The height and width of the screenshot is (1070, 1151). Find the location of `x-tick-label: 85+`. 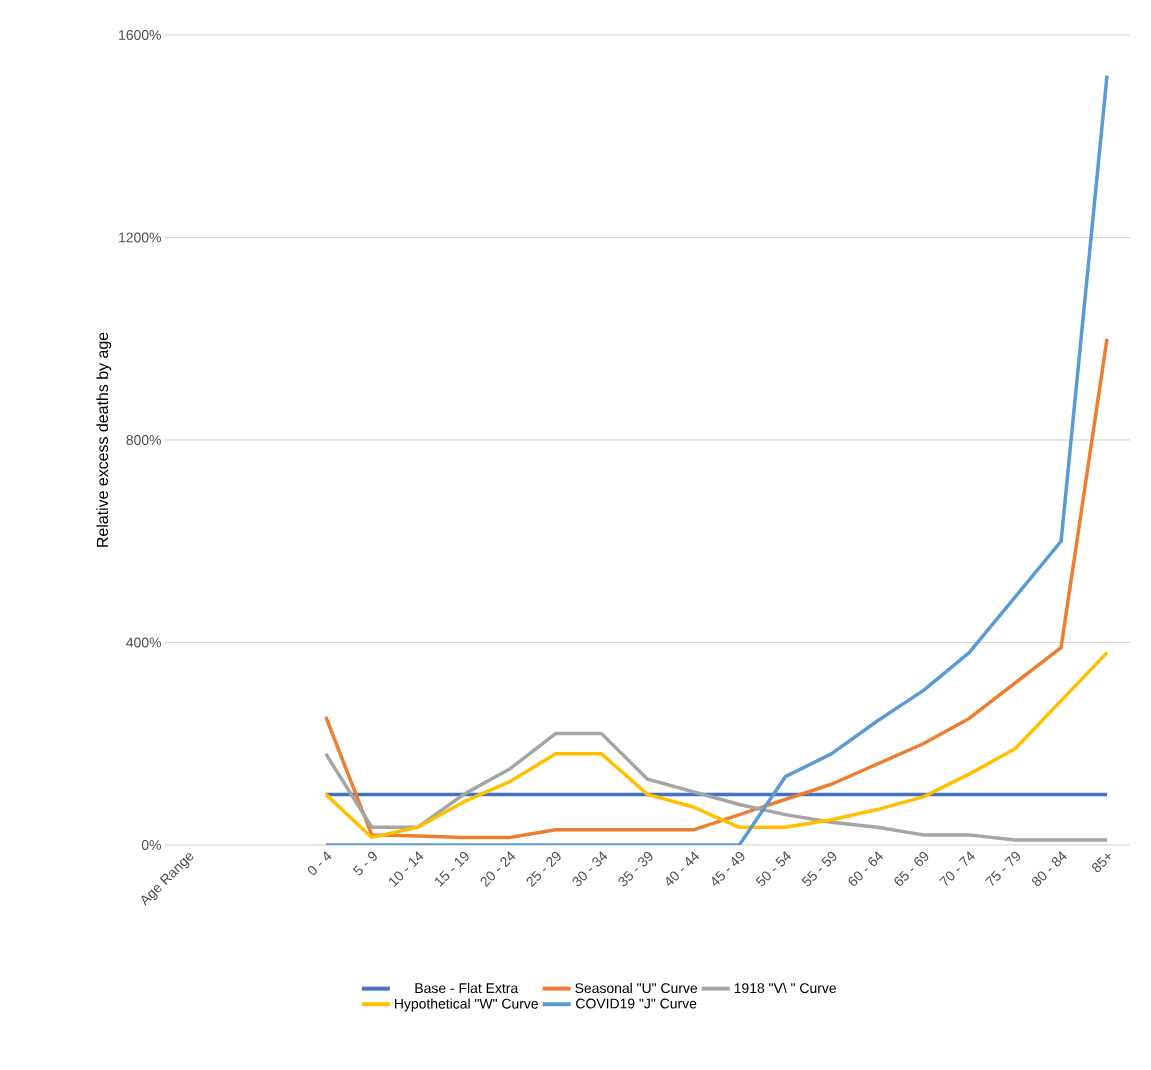

x-tick-label: 85+ is located at coordinates (1101, 863).